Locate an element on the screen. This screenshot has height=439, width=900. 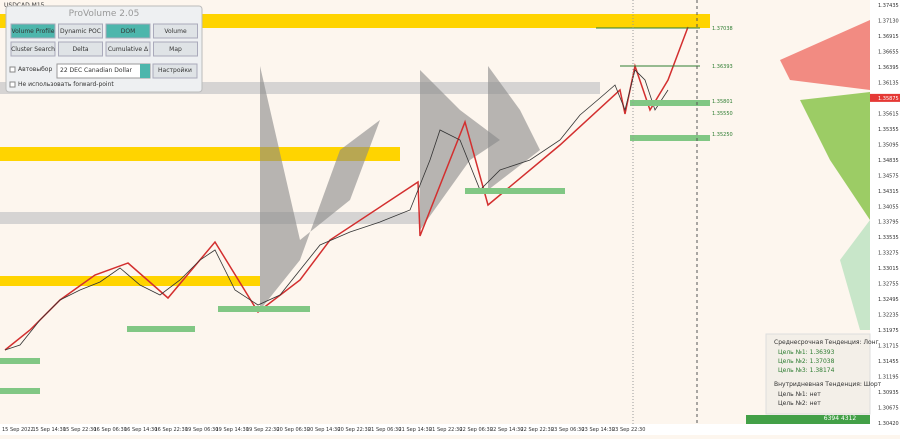
price-label: 1.30675 is located at coordinates (888, 409).